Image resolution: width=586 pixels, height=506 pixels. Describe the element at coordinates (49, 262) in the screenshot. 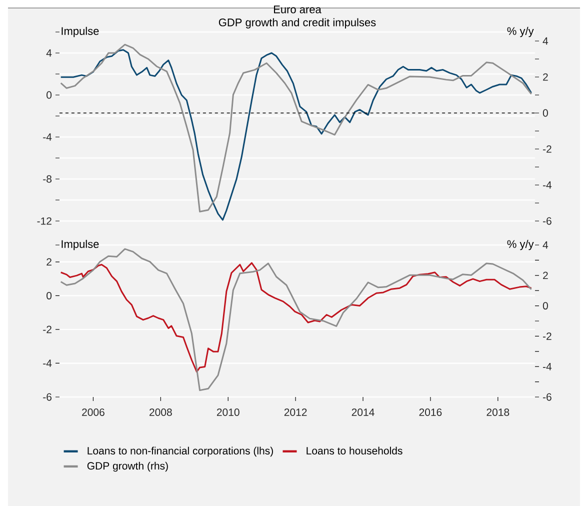

I see `y-tick-label: 2` at that location.